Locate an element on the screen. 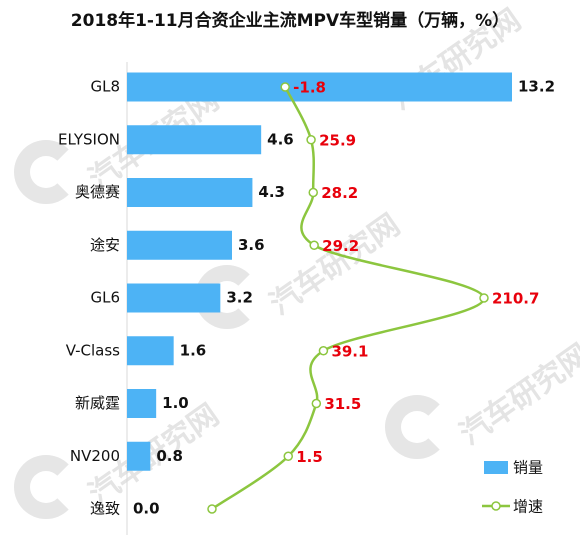  growth-label: -1.8 is located at coordinates (309, 88).